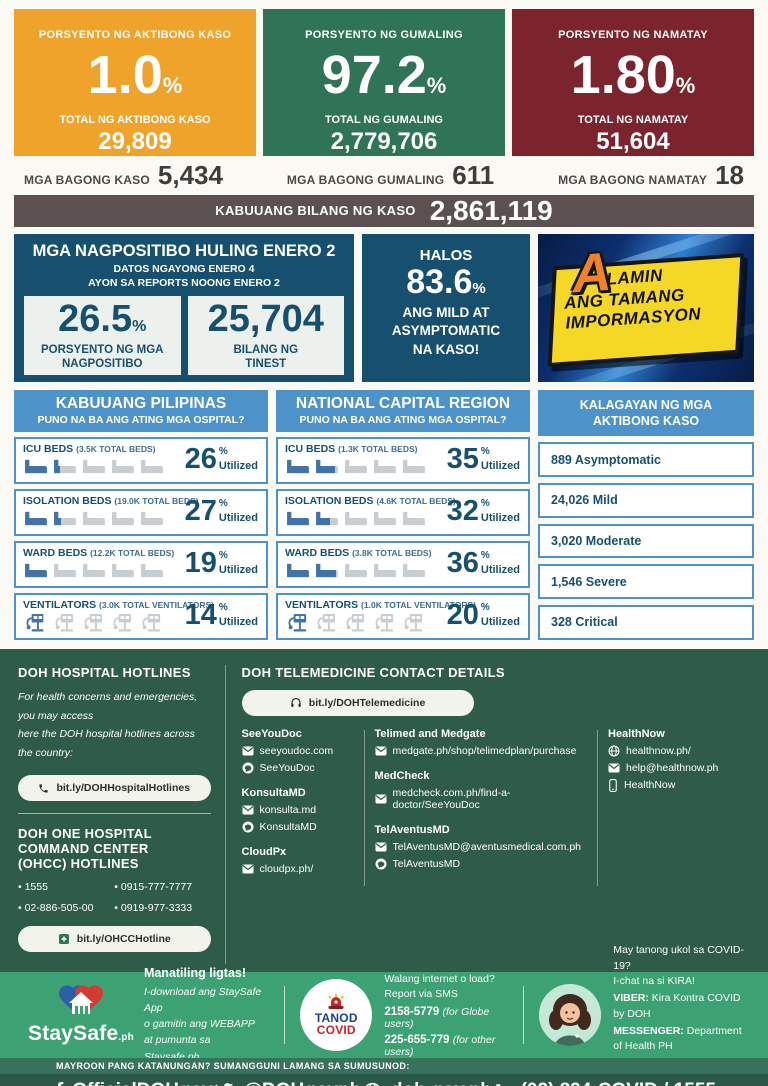 The image size is (768, 1086). I want to click on service-seeyoudoc: SeeYouDoc seeyoudoc.com SeeYouDoc, so click(287, 750).